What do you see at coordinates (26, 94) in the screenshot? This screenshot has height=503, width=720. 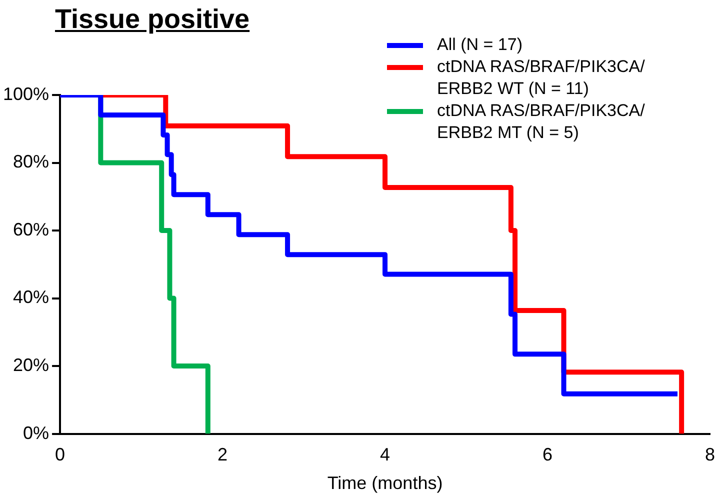 I see `y-tick-label: 100%` at bounding box center [26, 94].